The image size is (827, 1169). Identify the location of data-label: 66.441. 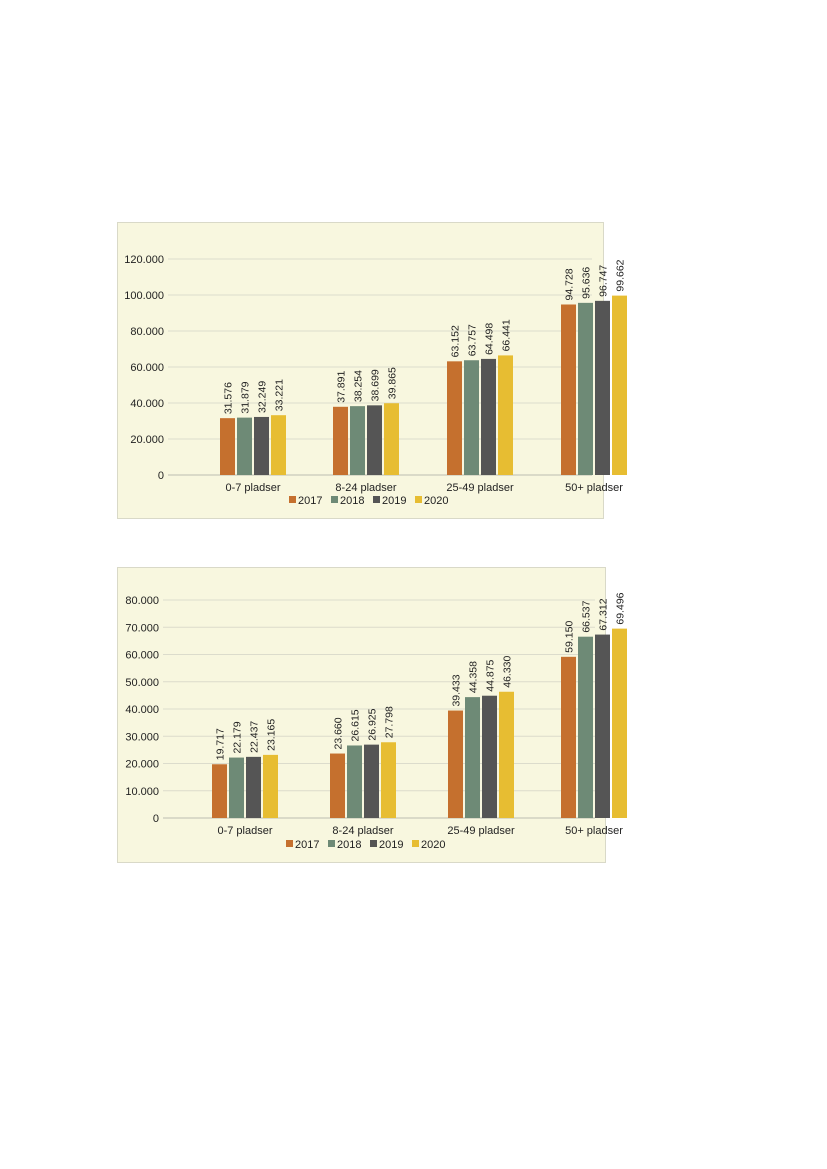
(507, 335).